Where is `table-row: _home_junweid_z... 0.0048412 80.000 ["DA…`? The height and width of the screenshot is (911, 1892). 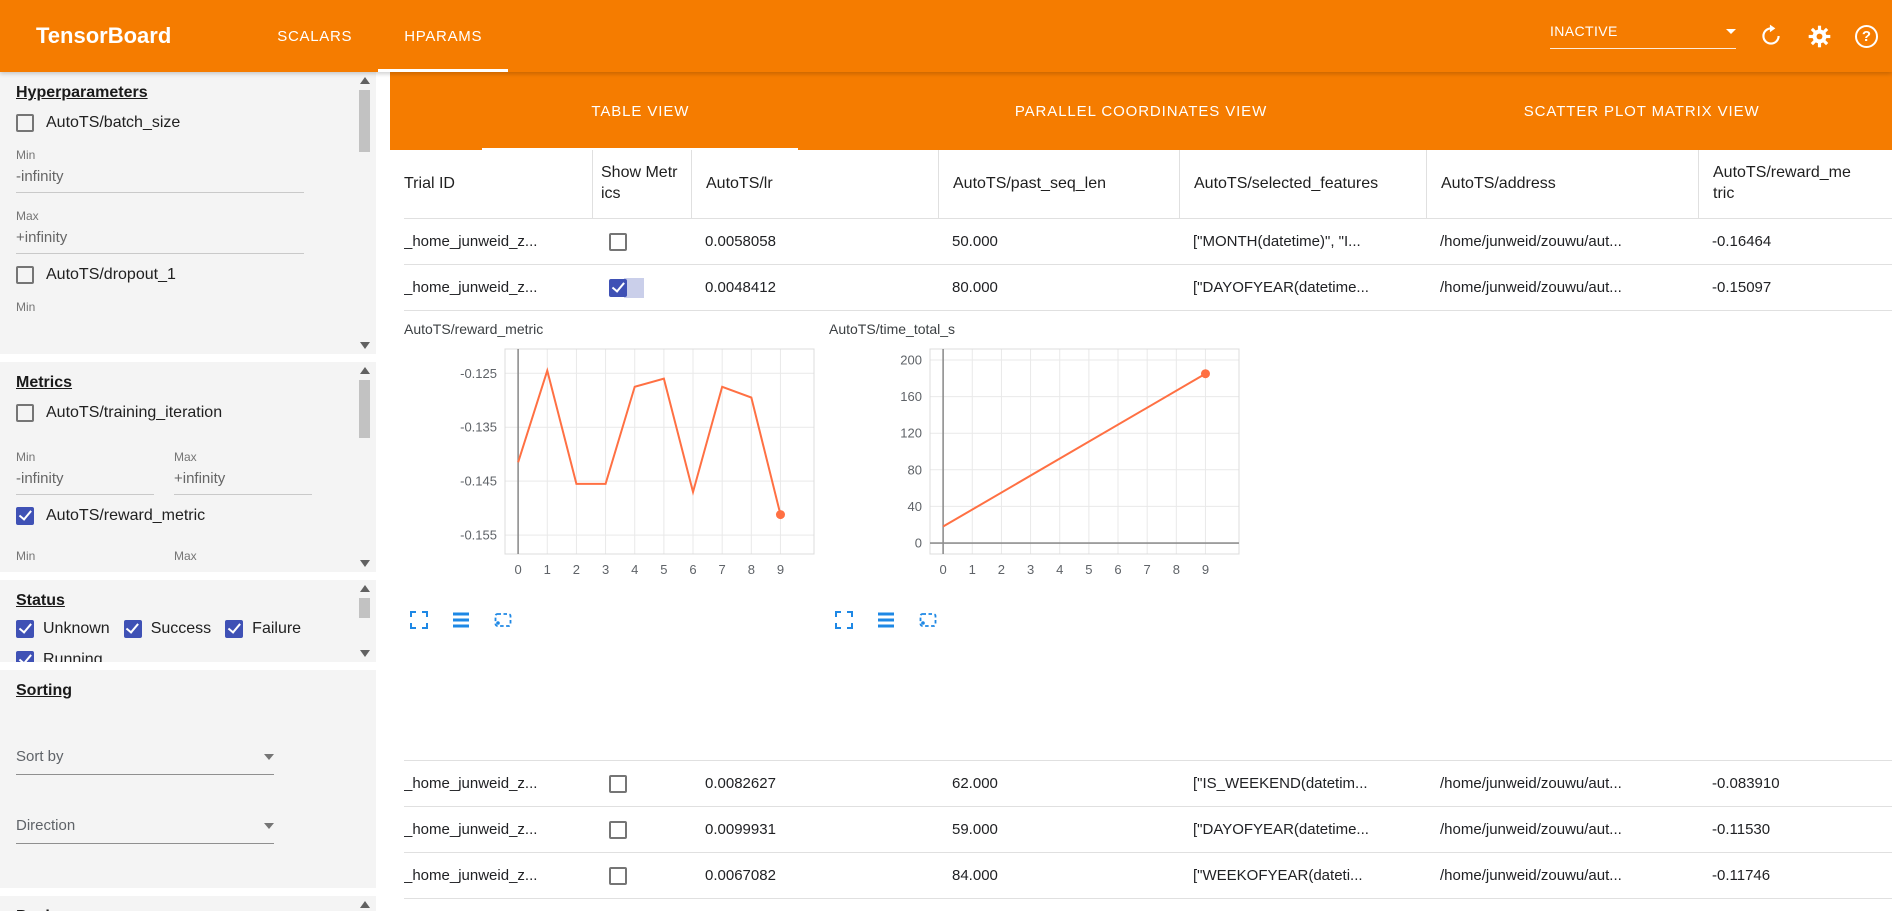
table-row: _home_junweid_z... 0.0048412 80.000 ["DA… is located at coordinates (1148, 288).